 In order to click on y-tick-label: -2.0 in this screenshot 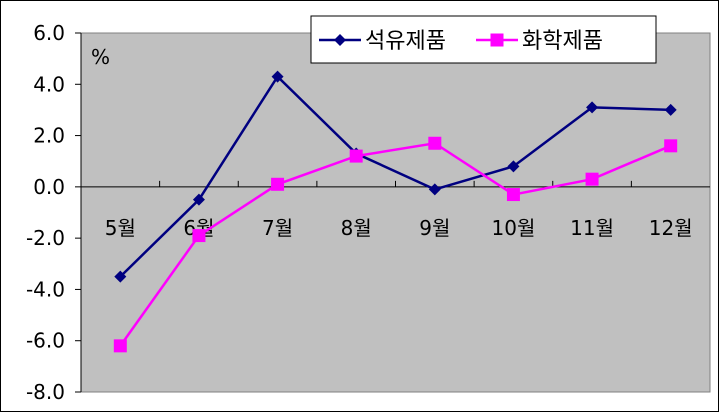, I will do `click(45, 238)`.